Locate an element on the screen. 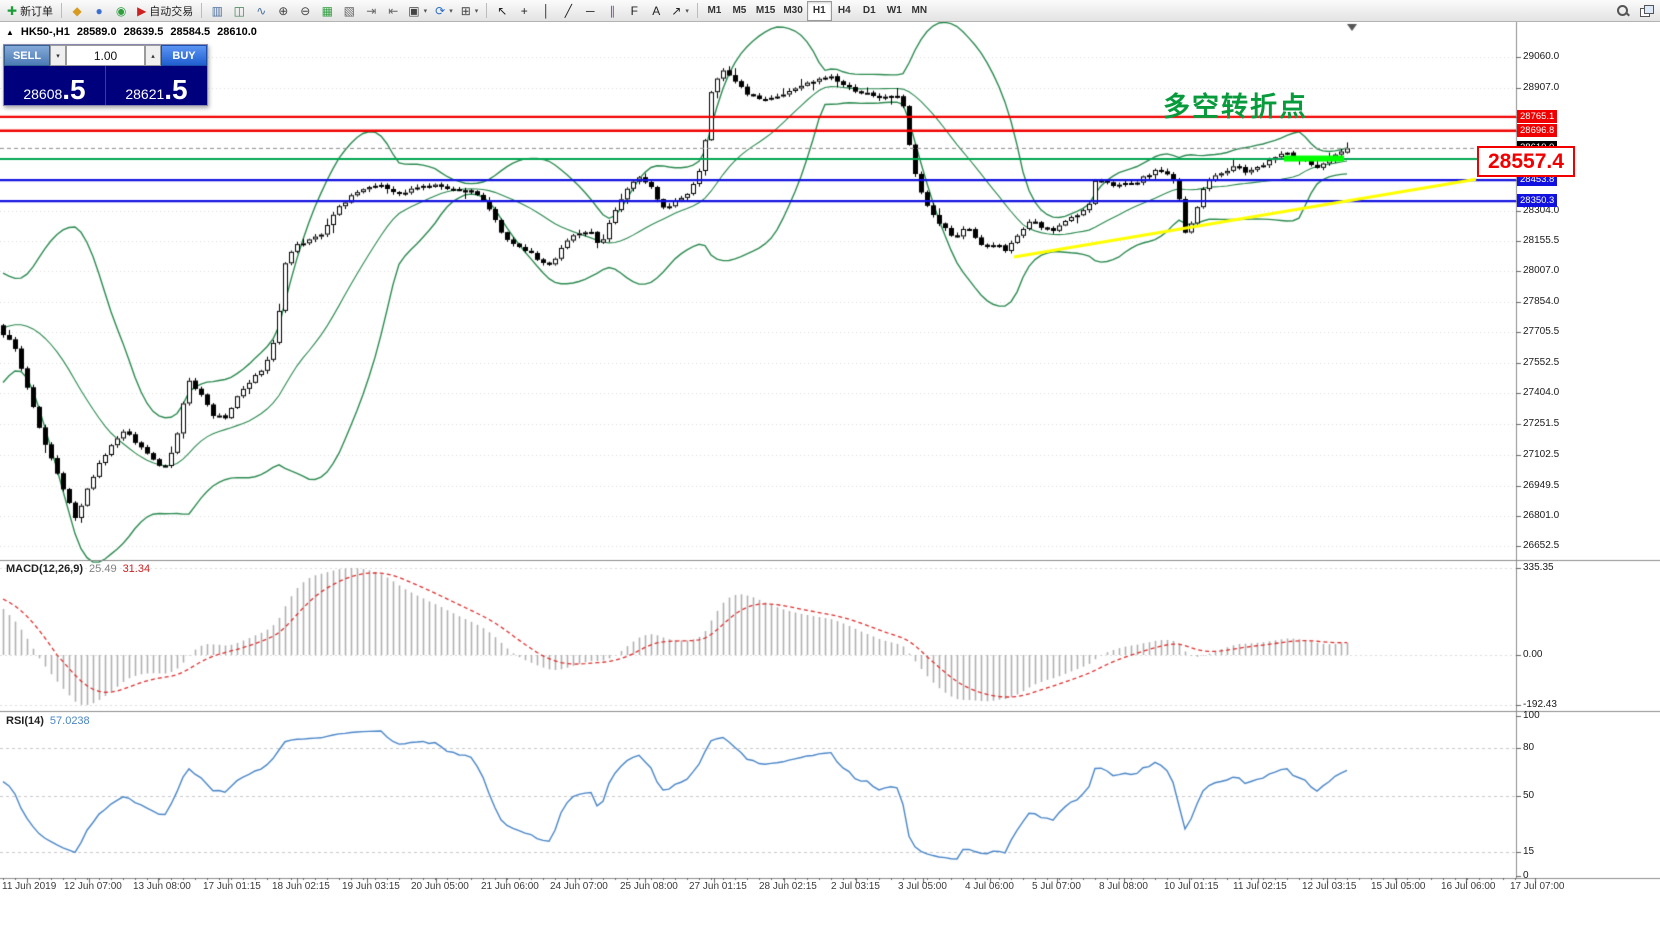 The height and width of the screenshot is (952, 1660). zoom-in-button: ⊕ is located at coordinates (283, 11).